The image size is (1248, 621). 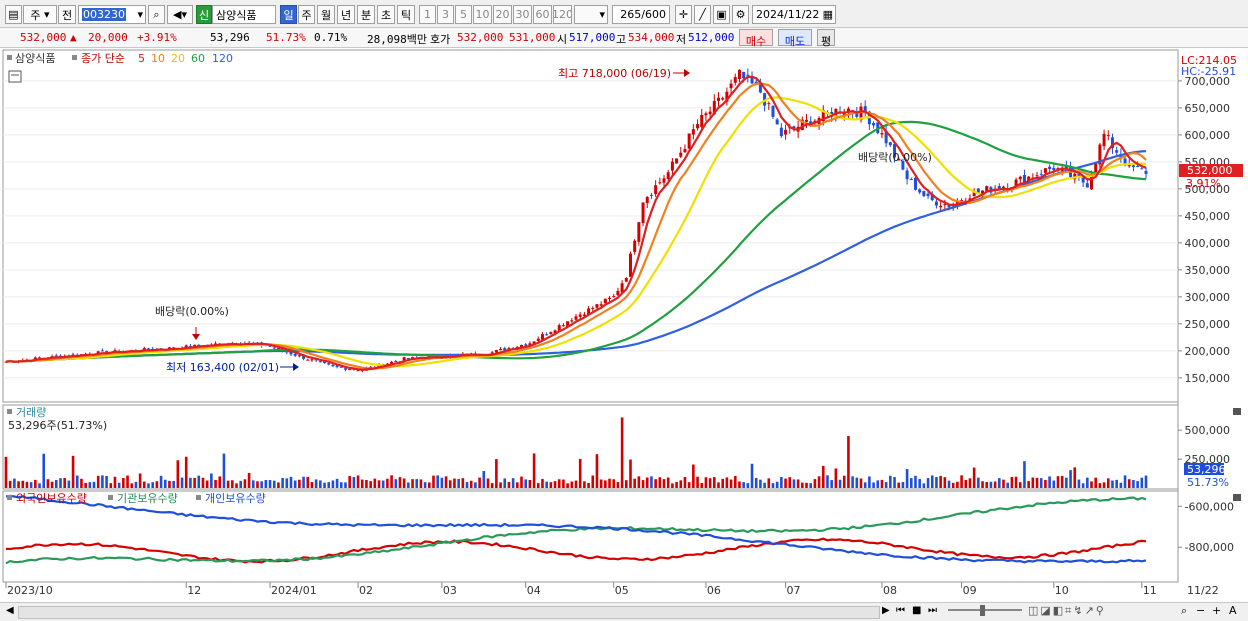 What do you see at coordinates (67, 14) in the screenshot?
I see `type-button: 전` at bounding box center [67, 14].